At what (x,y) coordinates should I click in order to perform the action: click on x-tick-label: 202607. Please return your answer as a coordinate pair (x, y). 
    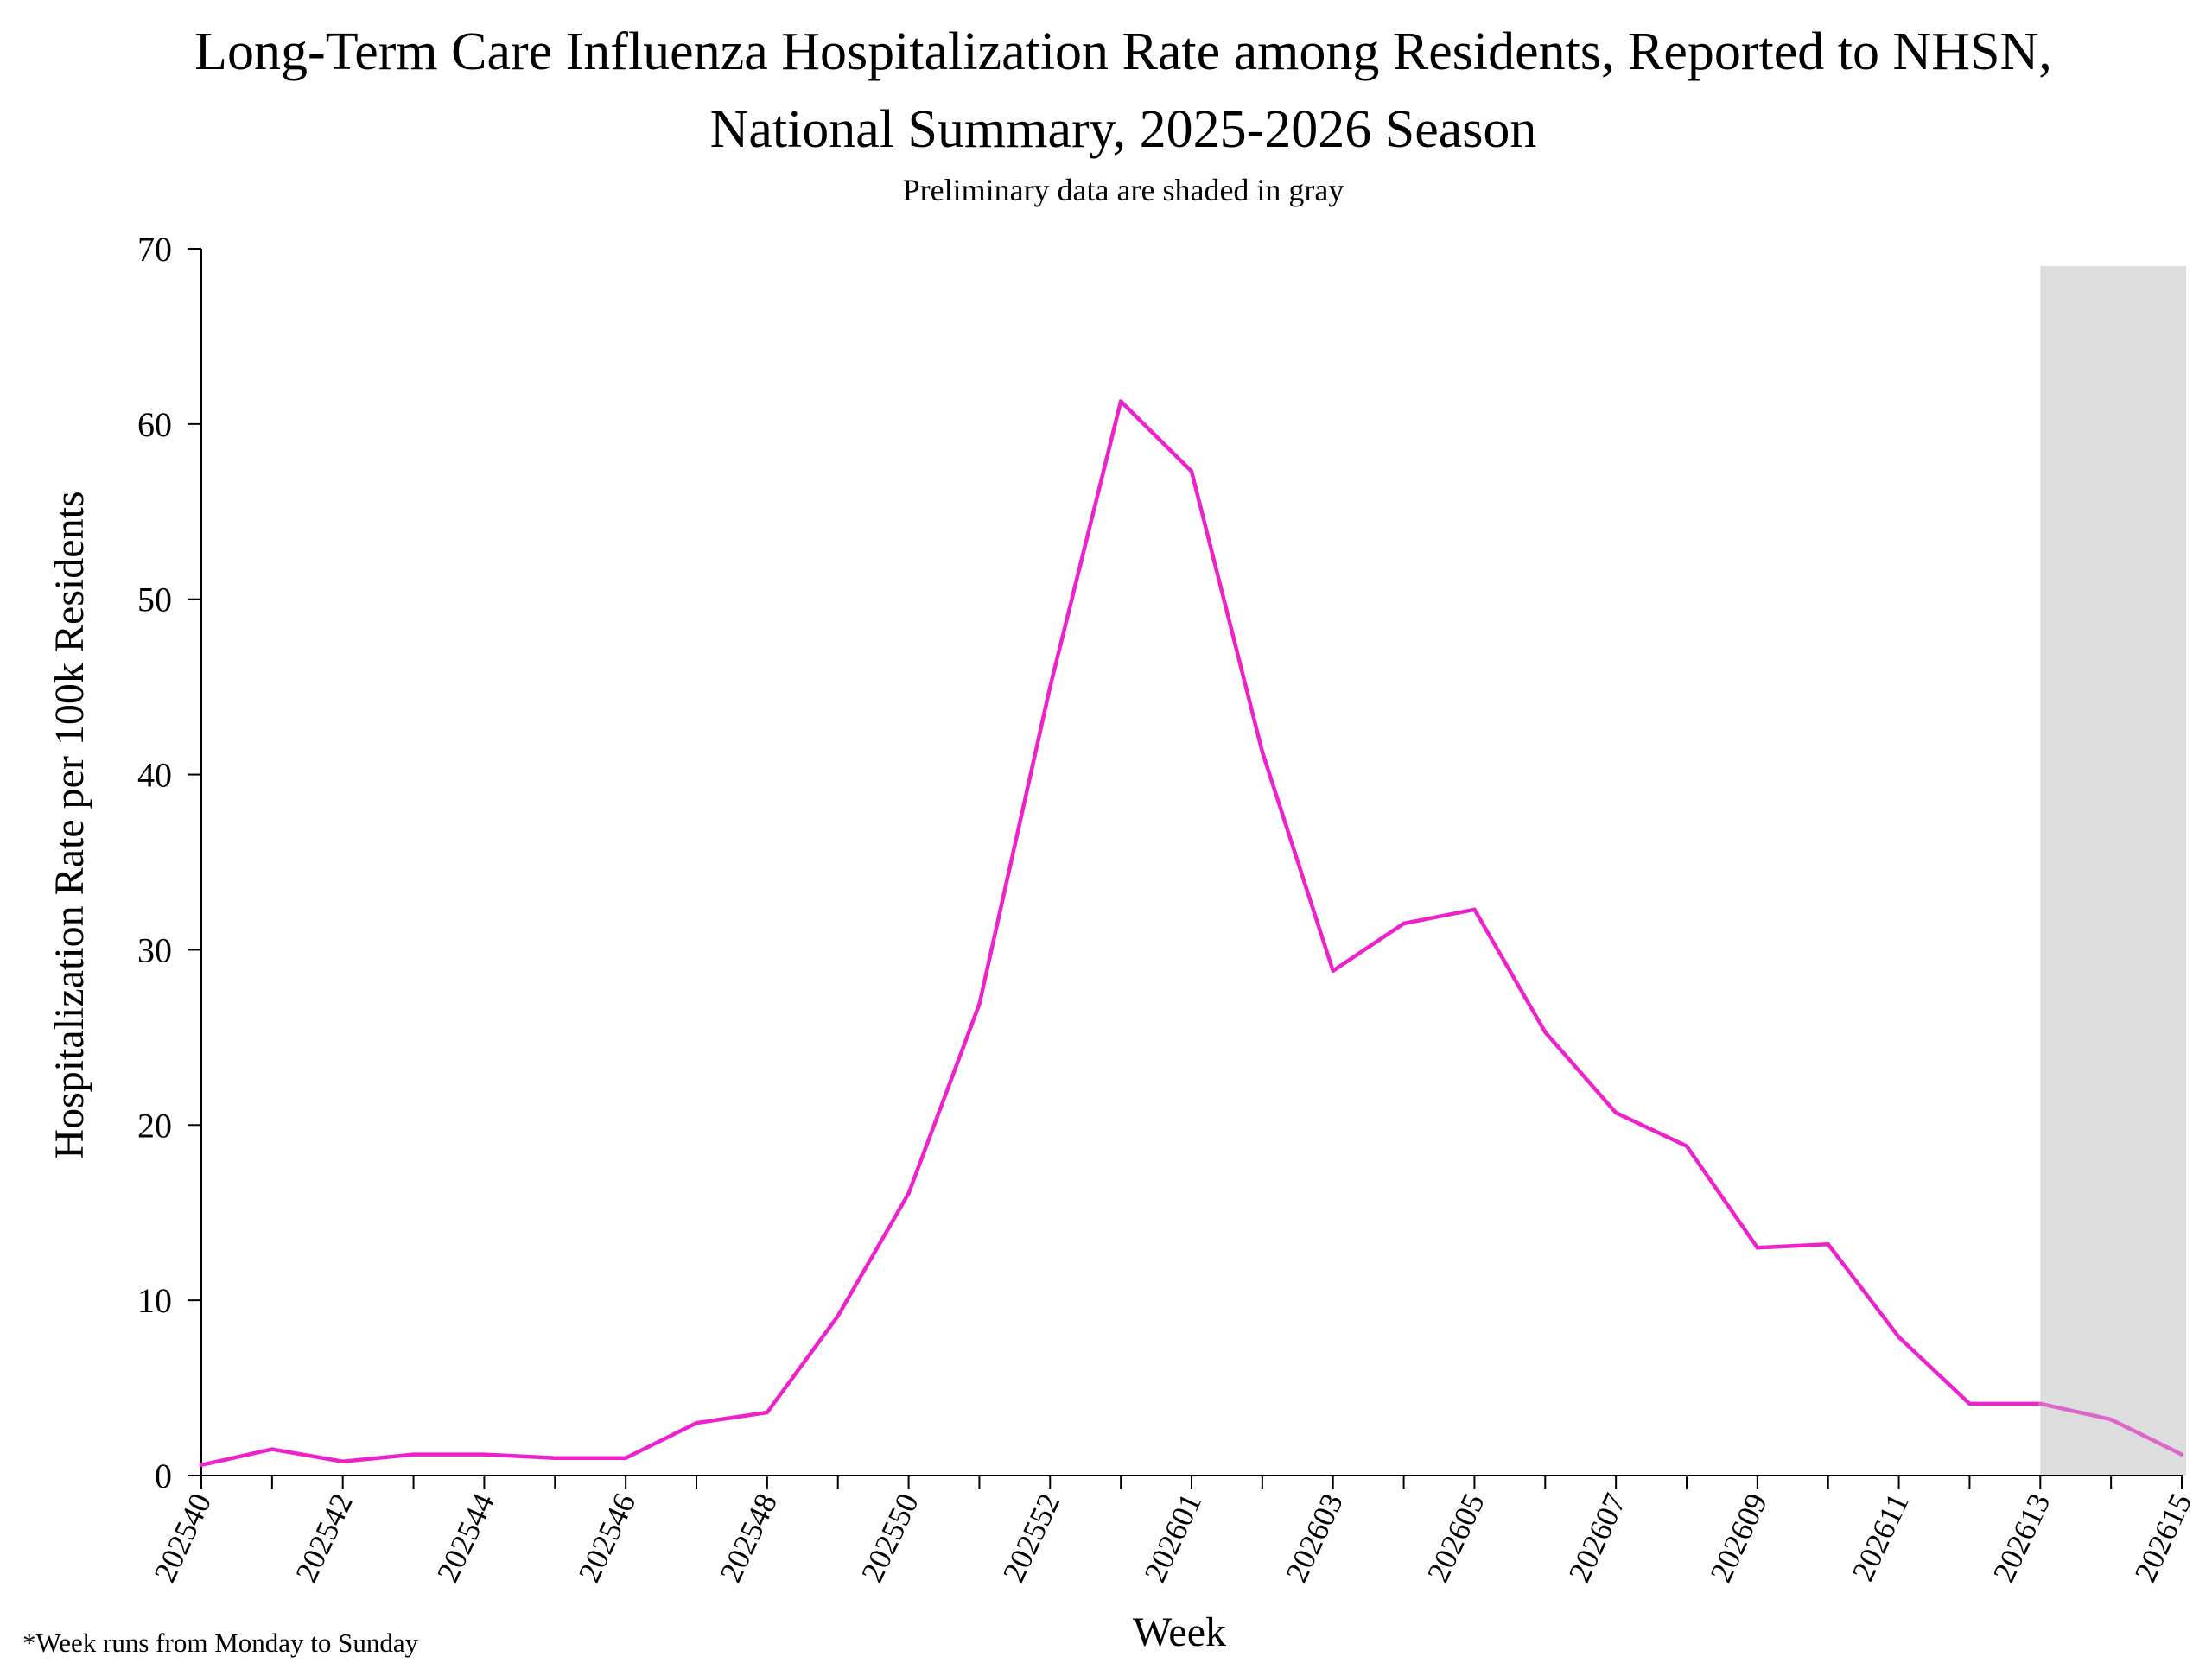
    Looking at the image, I should click on (1596, 1538).